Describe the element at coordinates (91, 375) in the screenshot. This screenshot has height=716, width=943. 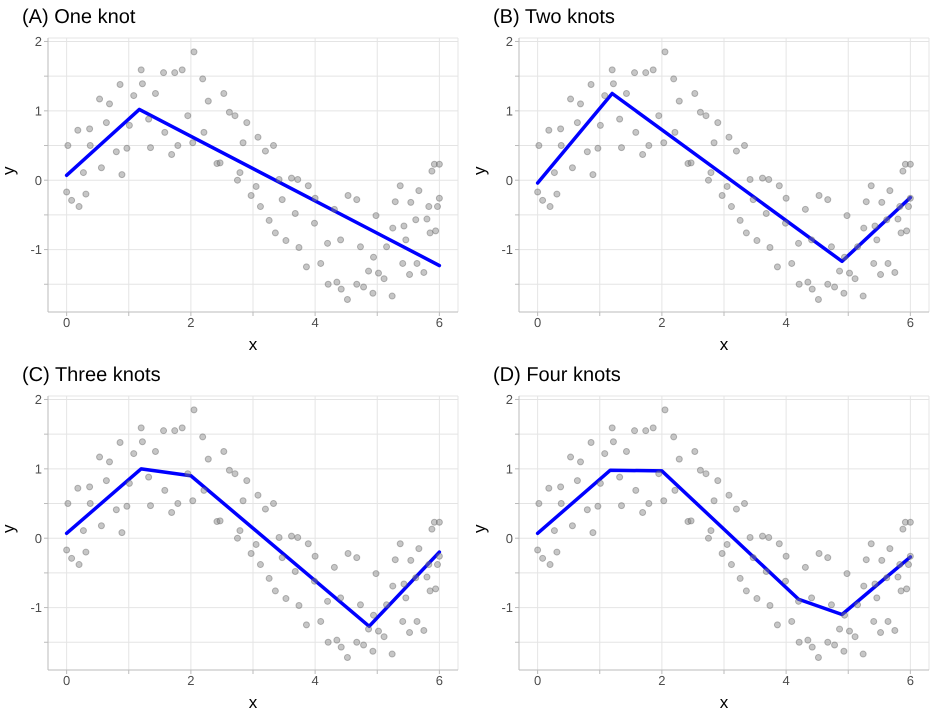
I see `chart-title: (C) Three knots` at that location.